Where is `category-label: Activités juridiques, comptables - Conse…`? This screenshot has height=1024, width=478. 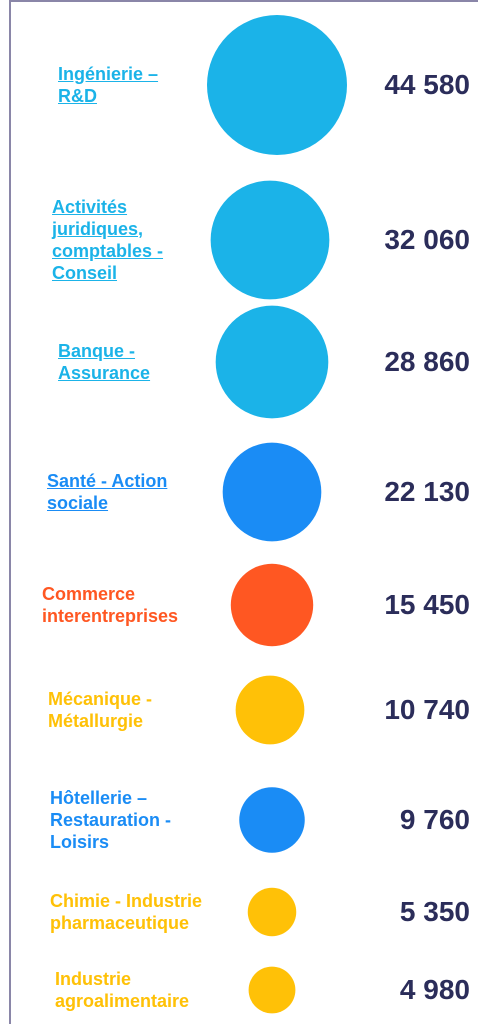
category-label: Activités juridiques, comptables - Conse… is located at coordinates (108, 240).